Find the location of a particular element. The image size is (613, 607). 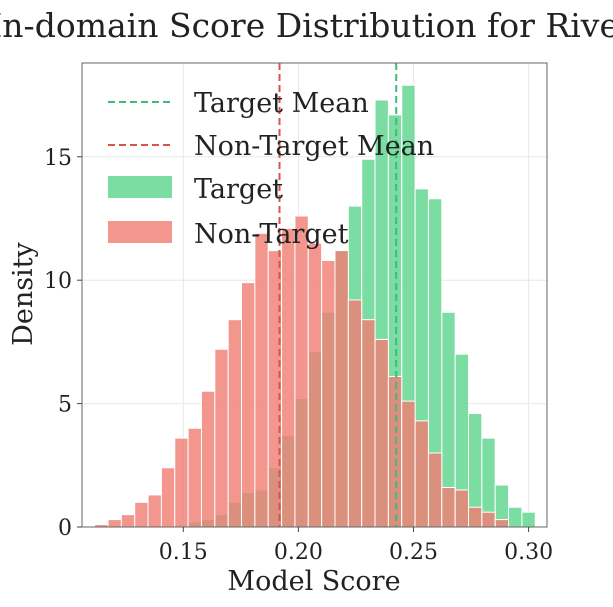

legend-swatch-target is located at coordinates (140, 187).